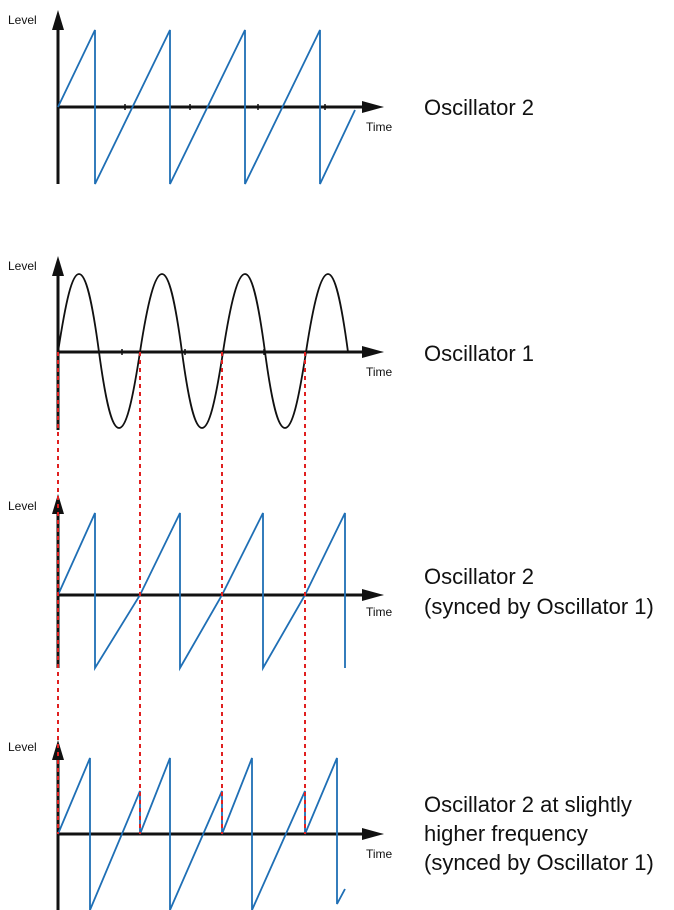  I want to click on panel-title-line: Oscillator 1, so click(479, 353).